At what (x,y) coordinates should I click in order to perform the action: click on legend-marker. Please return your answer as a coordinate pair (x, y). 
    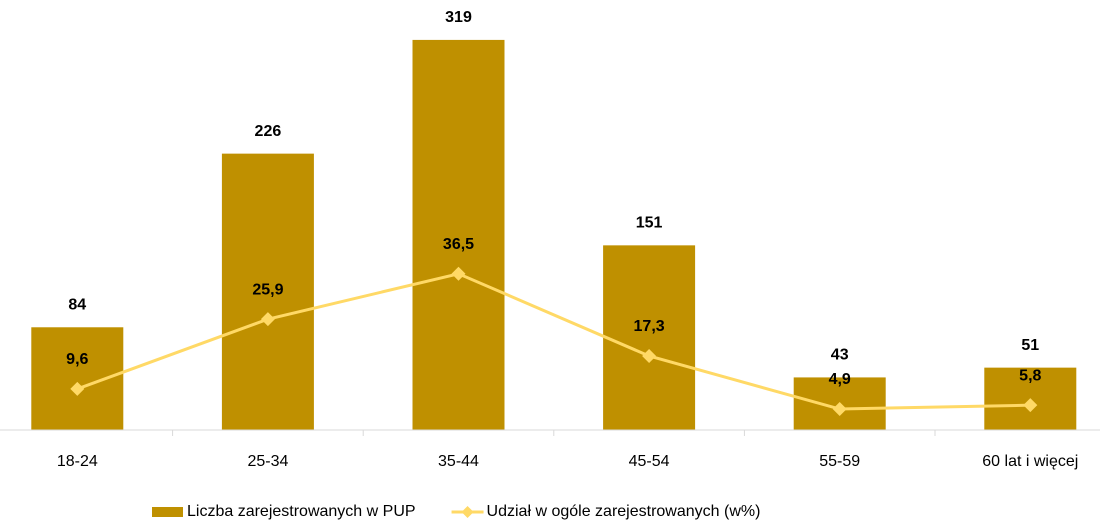
    Looking at the image, I should click on (467, 512).